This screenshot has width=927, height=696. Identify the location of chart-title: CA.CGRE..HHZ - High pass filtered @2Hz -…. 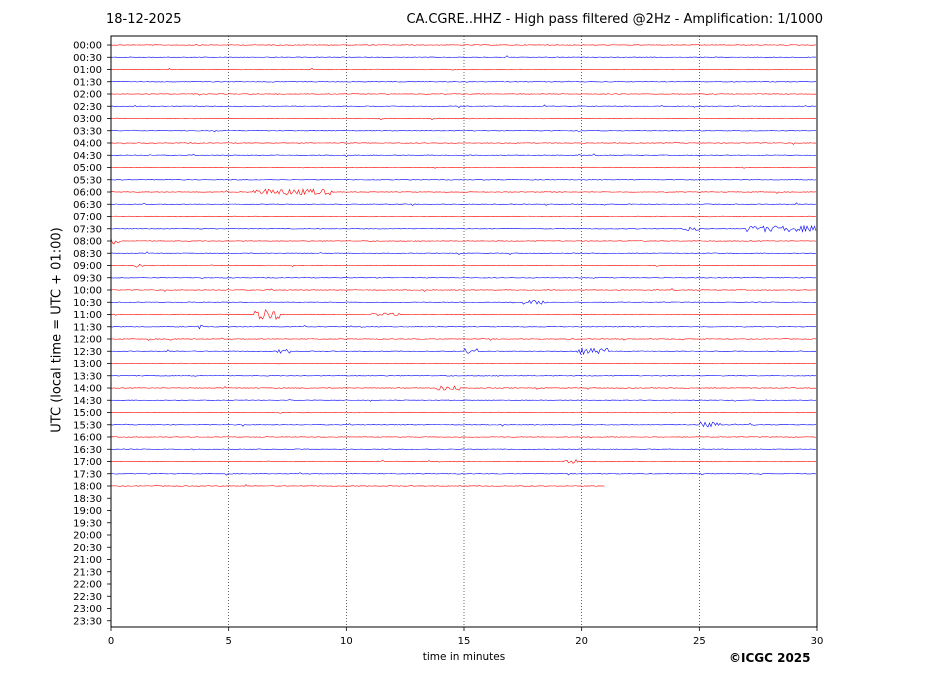
(614, 19).